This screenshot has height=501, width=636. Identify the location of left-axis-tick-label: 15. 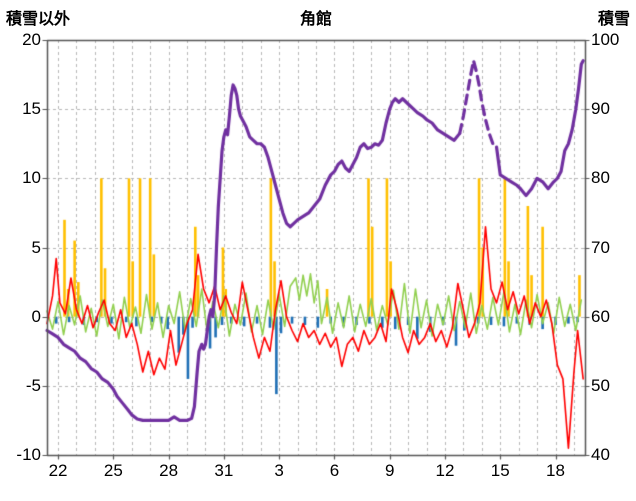
(31, 109).